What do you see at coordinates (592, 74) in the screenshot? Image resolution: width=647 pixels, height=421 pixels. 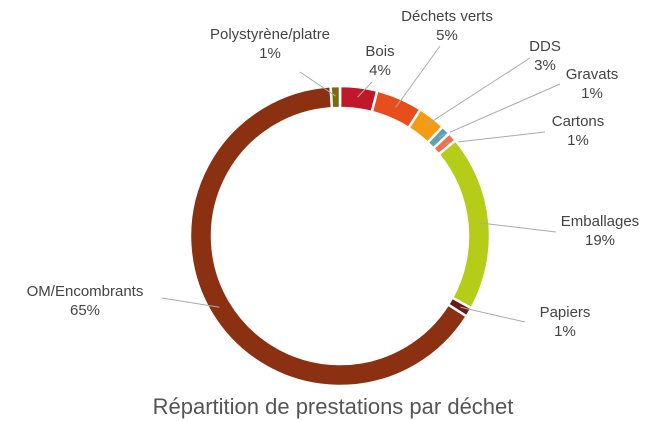 I see `slice-label: Gravats` at bounding box center [592, 74].